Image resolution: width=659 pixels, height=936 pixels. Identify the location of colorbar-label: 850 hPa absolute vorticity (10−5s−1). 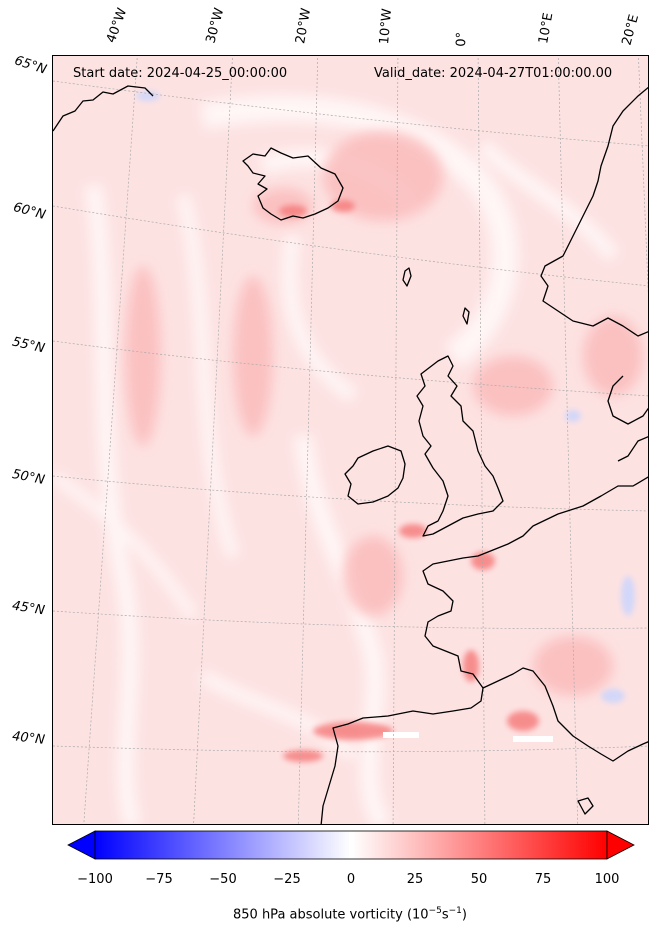
(350, 914).